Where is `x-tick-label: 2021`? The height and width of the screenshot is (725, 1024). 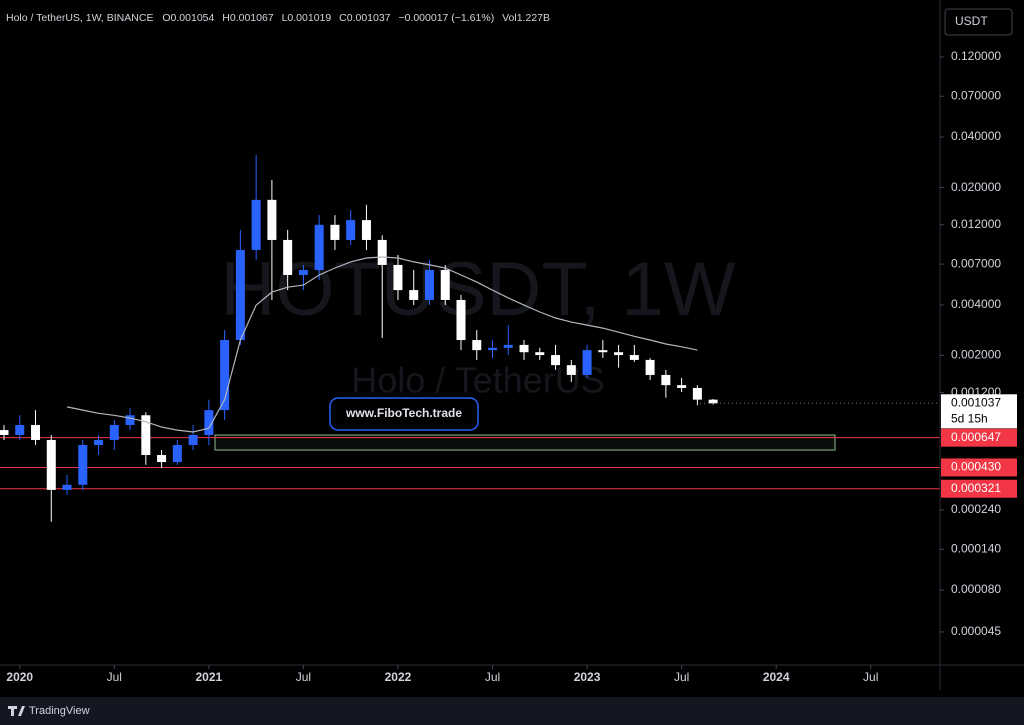
x-tick-label: 2021 is located at coordinates (209, 677).